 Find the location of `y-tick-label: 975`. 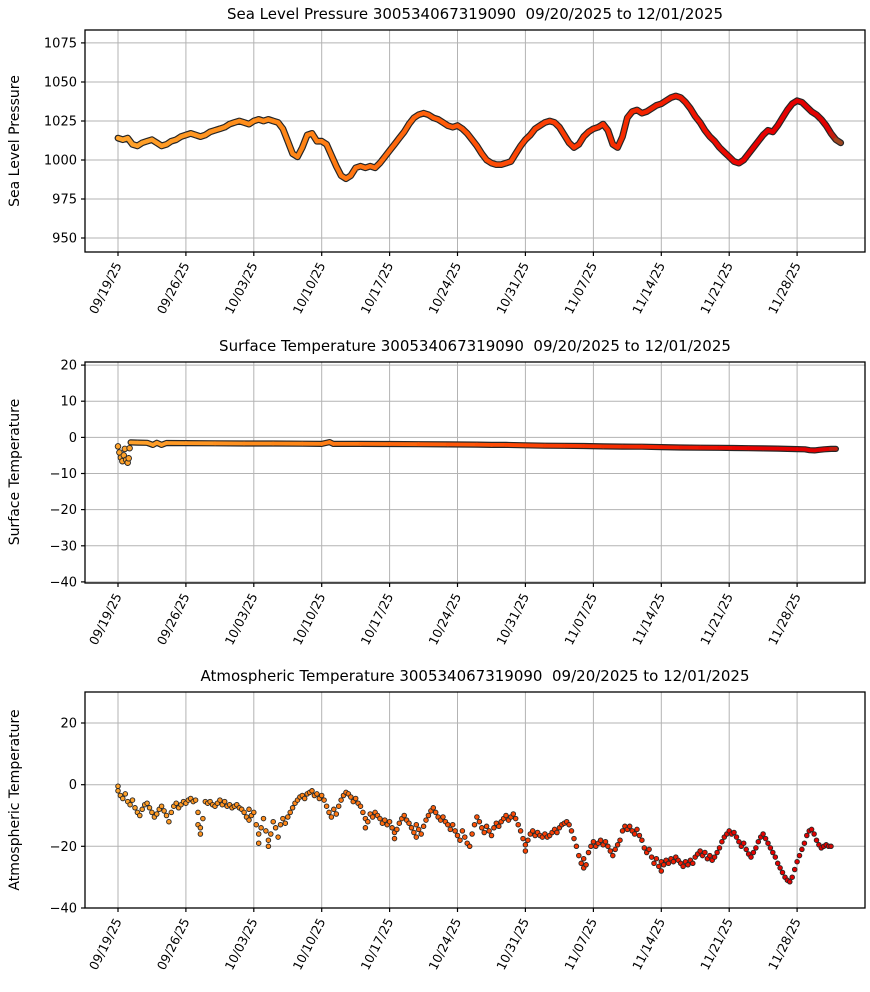

y-tick-label: 975 is located at coordinates (64, 200).